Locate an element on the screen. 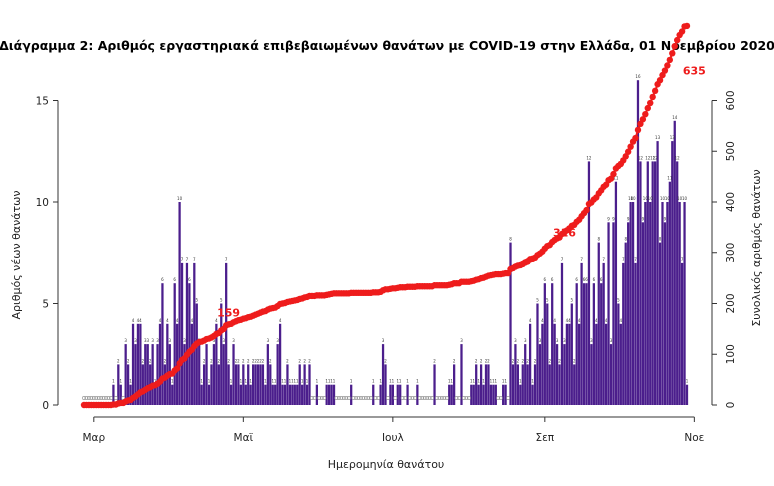 The height and width of the screenshot is (486, 774). right-tick-label: 300 is located at coordinates (731, 253).